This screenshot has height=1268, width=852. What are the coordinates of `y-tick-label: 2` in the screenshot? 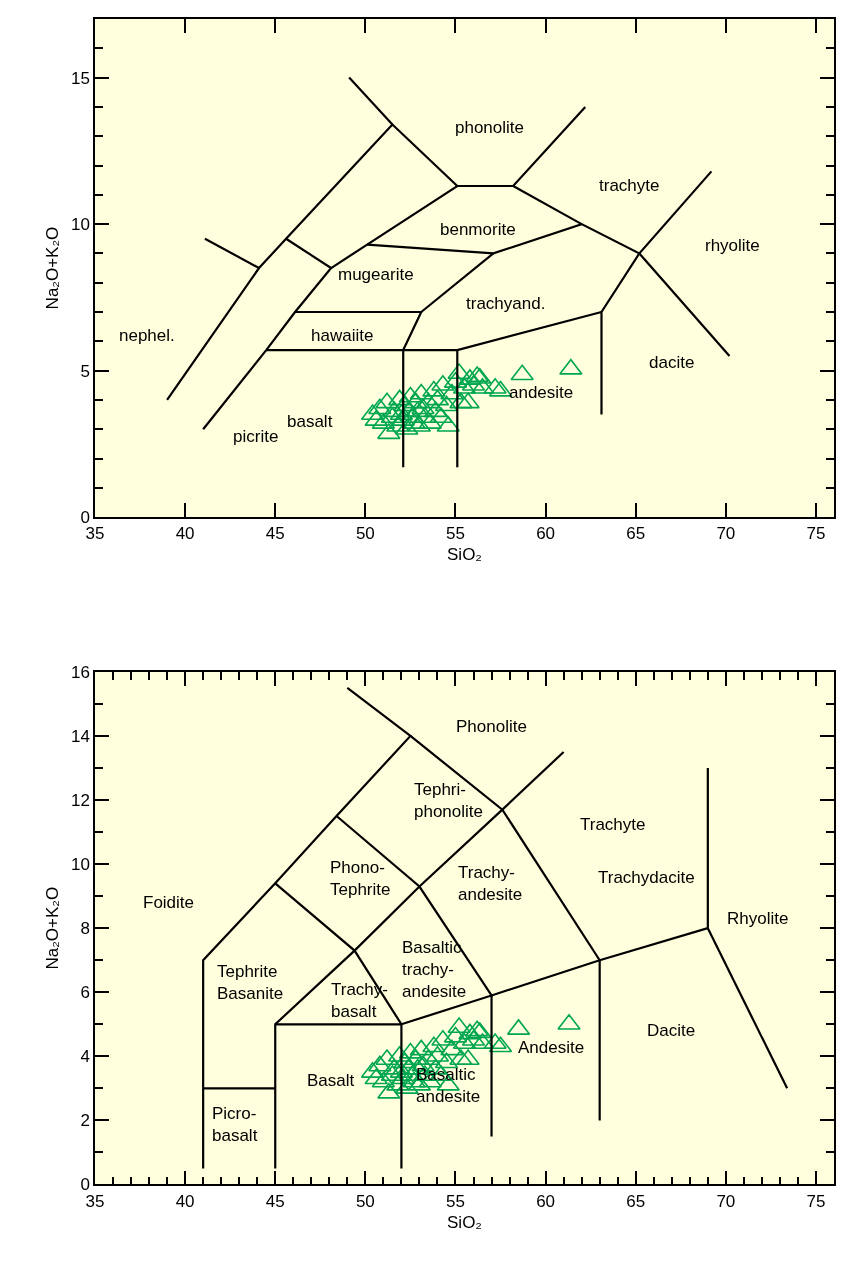 It's located at (85, 1121).